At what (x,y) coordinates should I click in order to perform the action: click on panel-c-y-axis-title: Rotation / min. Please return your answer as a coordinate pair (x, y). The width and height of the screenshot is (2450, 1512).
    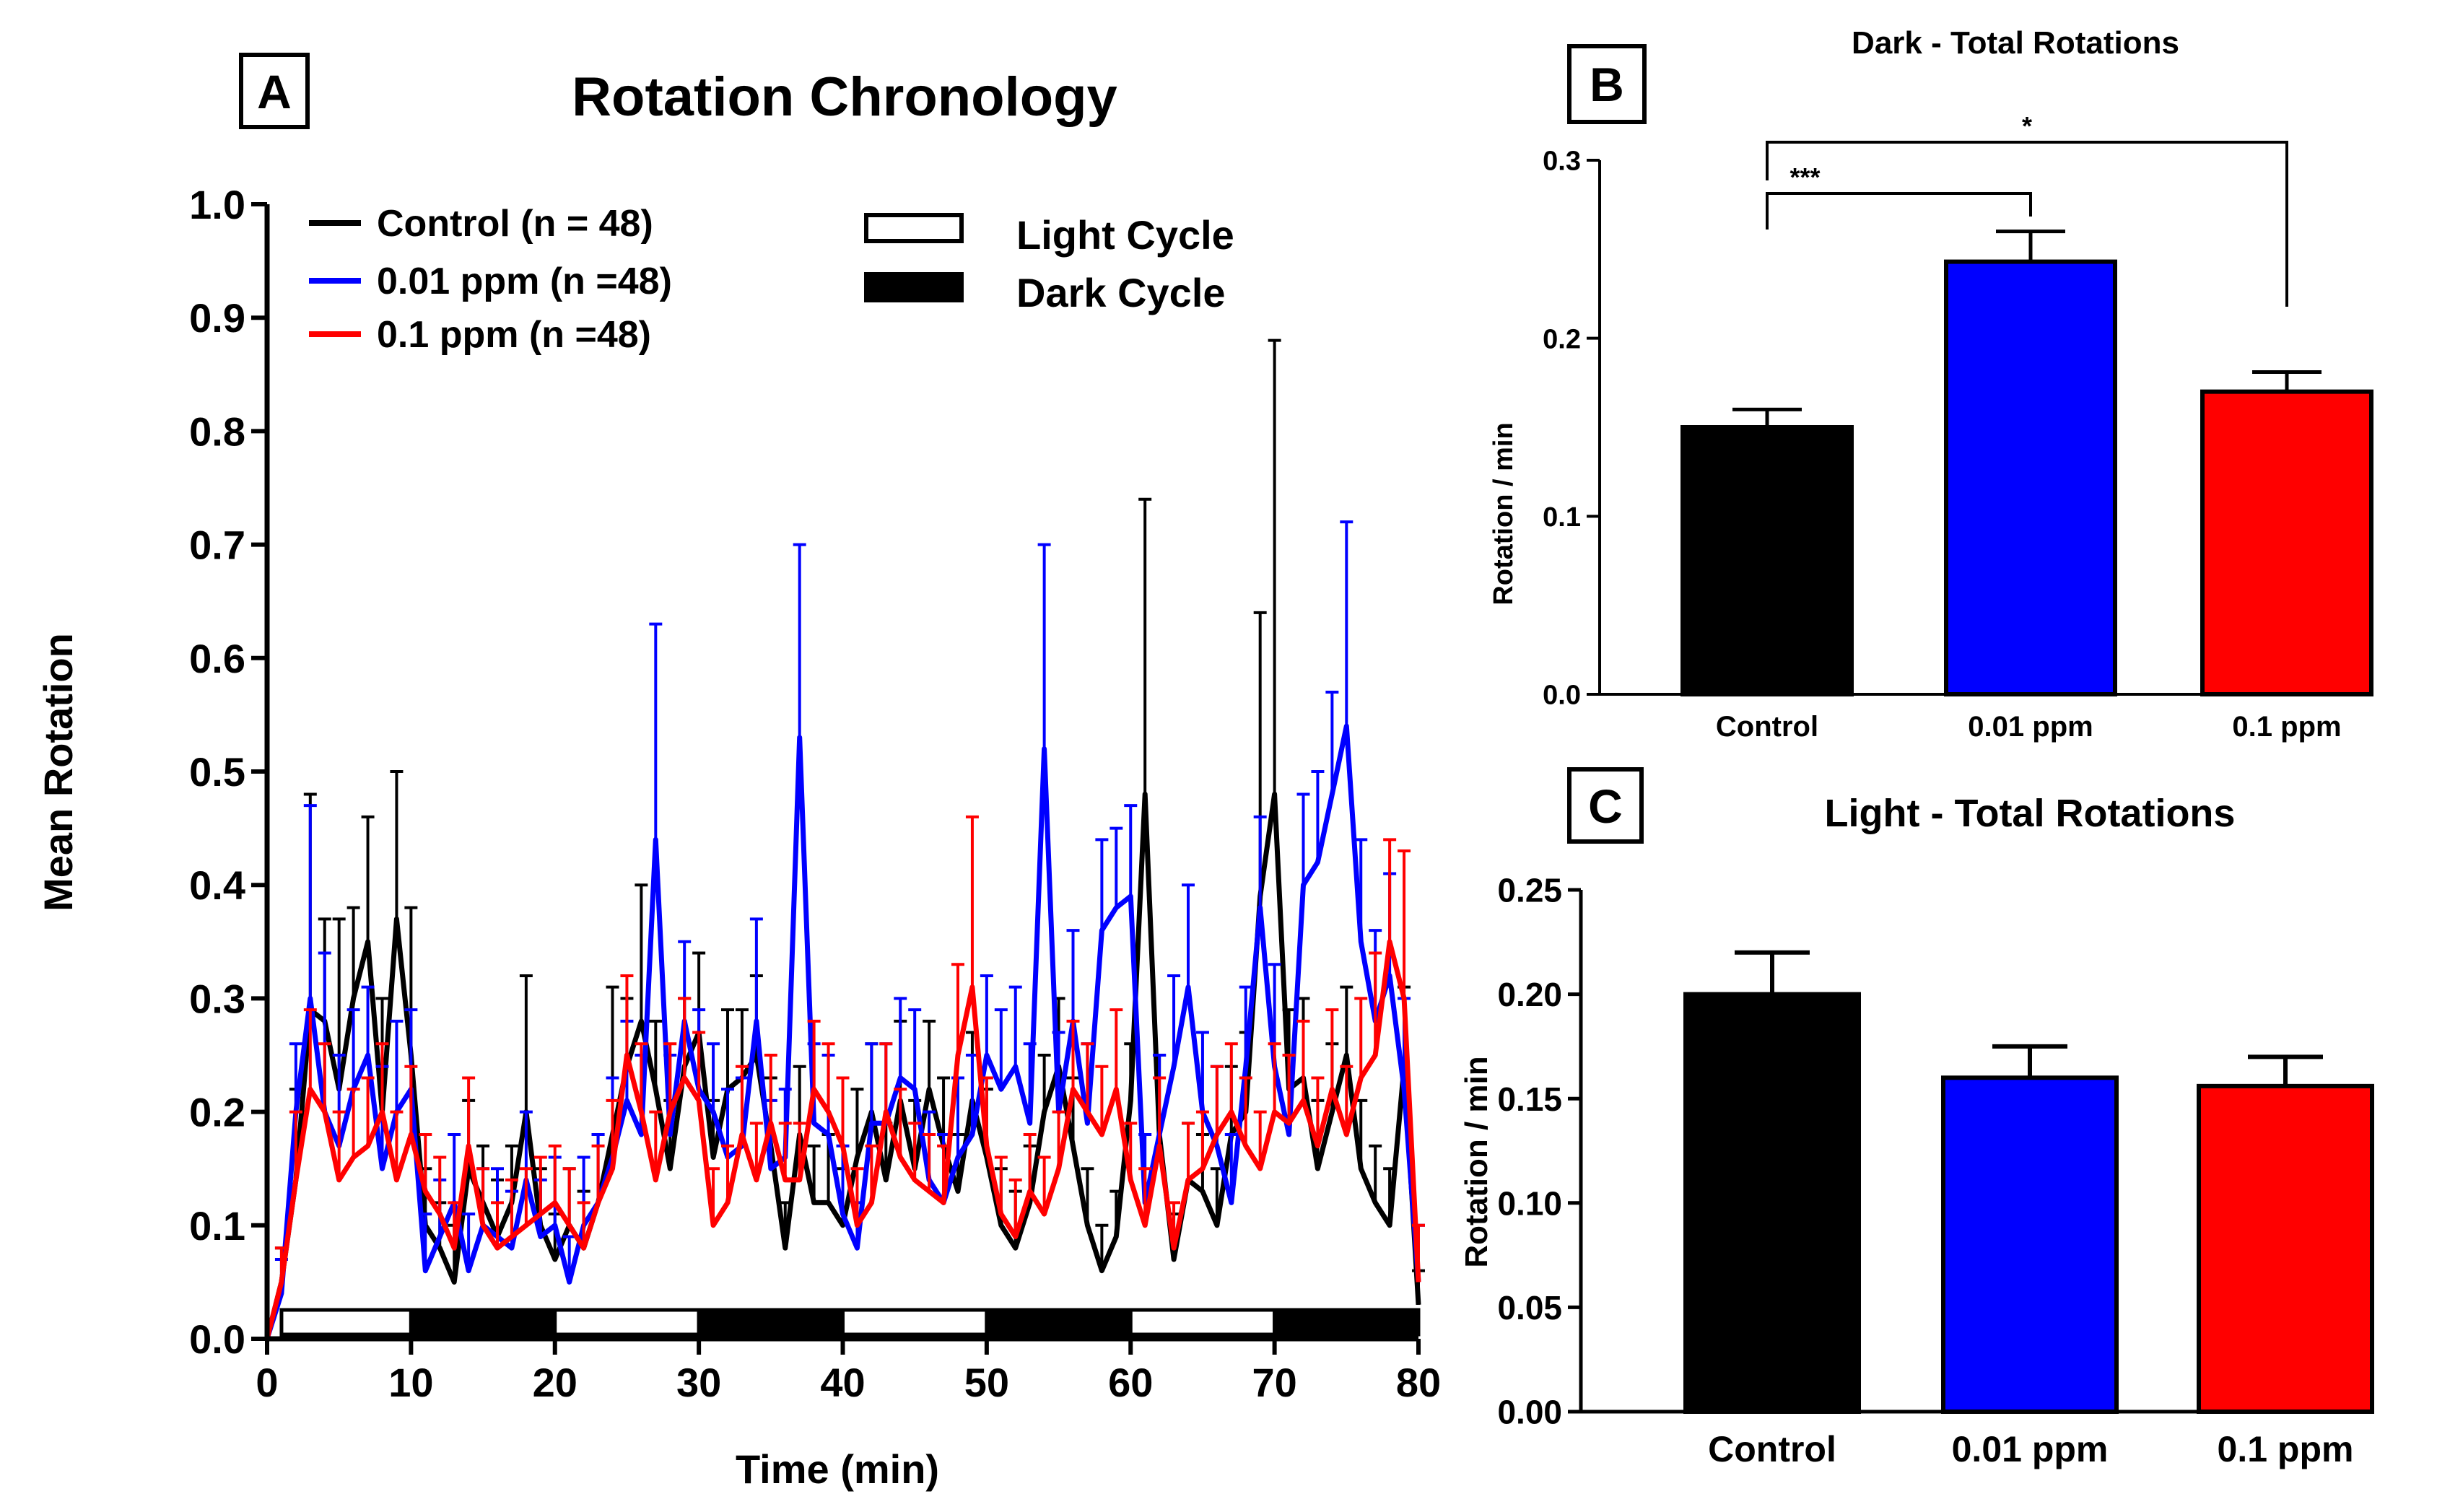
    Looking at the image, I should click on (1476, 1161).